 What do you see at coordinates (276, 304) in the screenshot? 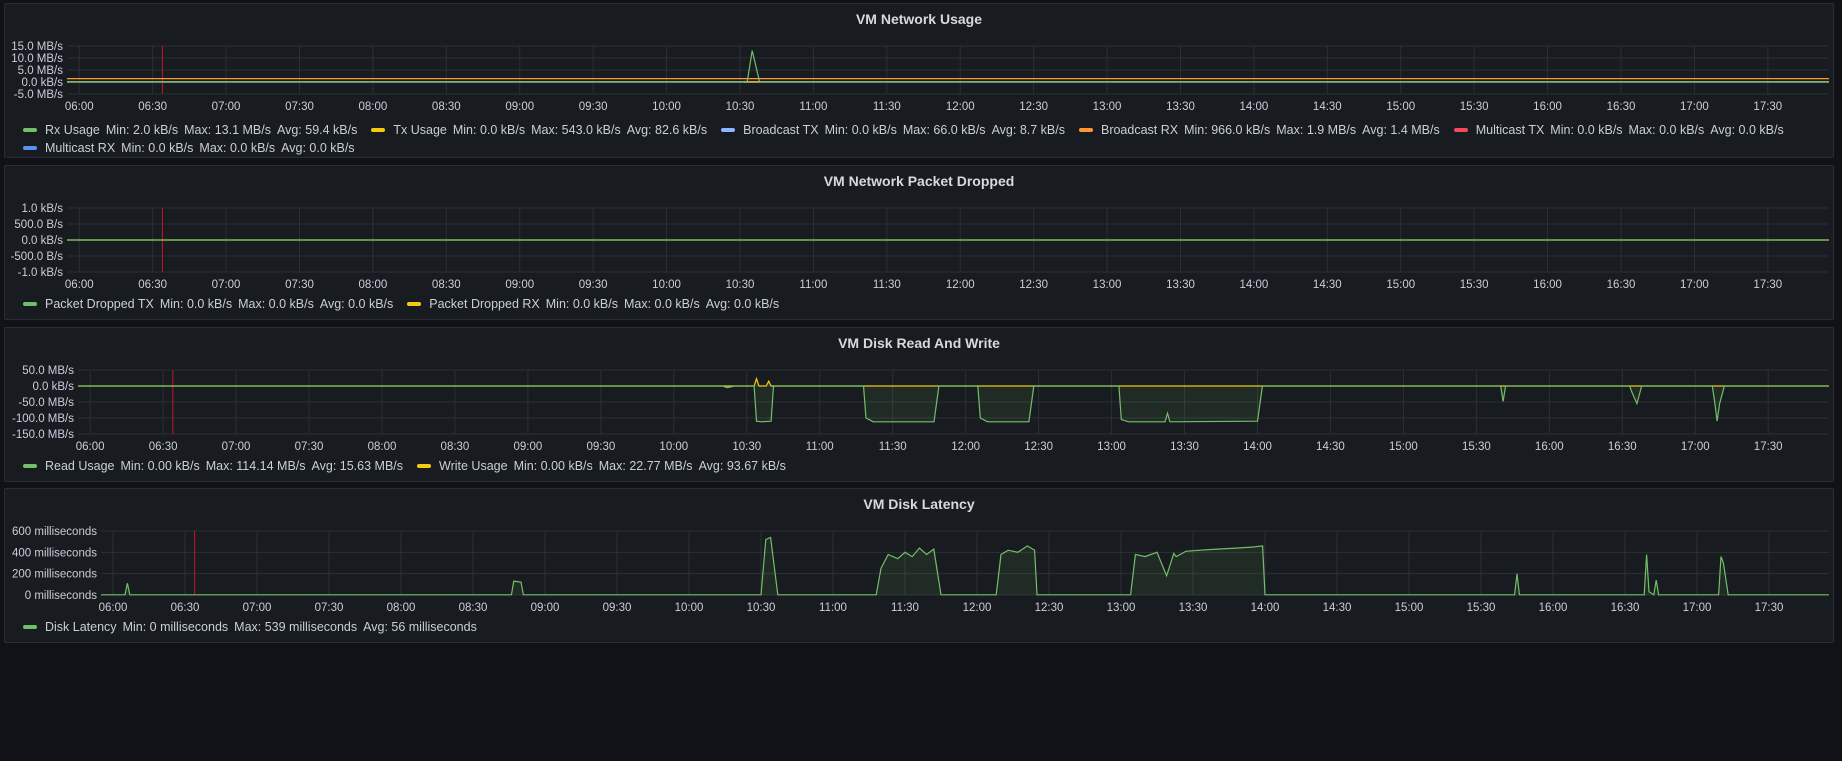
I see `legend-max: Max: 0.0 kB/s` at bounding box center [276, 304].